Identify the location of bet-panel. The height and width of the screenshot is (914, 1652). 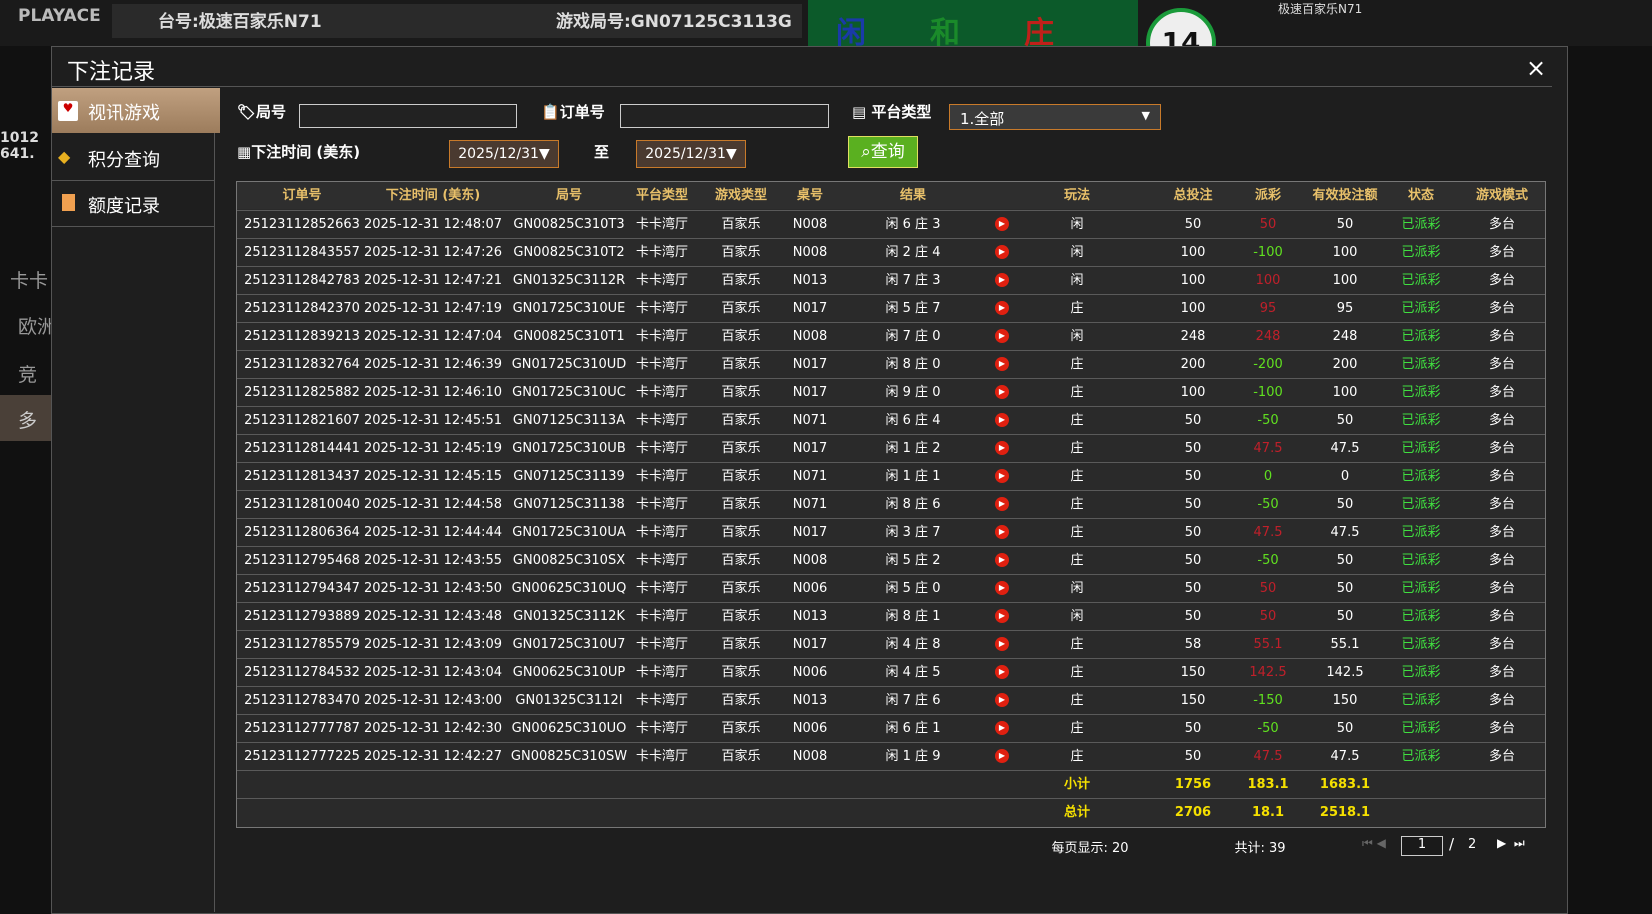
(973, 23).